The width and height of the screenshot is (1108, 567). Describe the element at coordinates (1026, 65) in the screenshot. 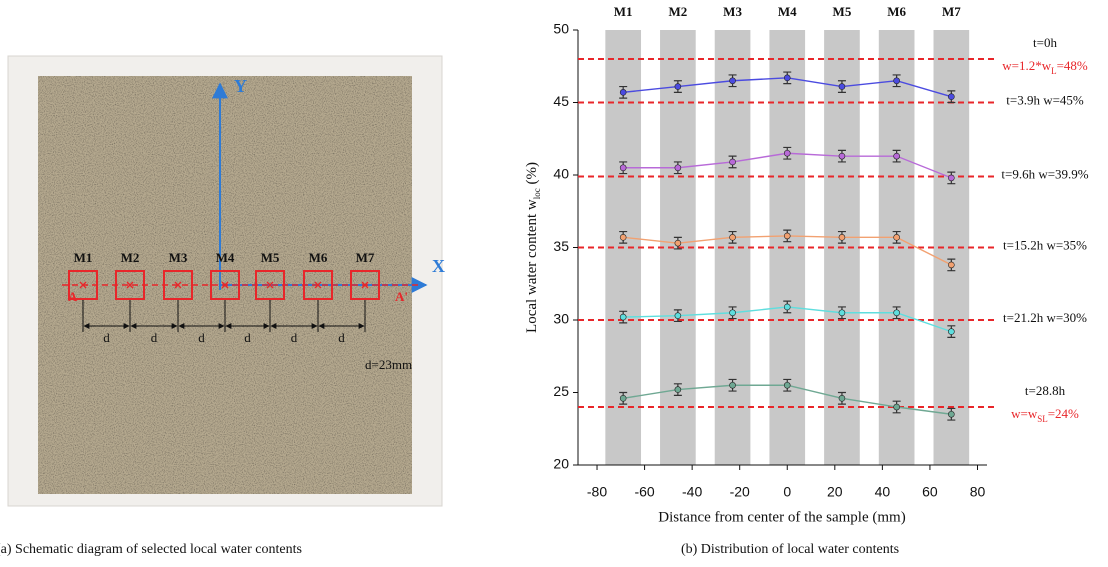

I see `text-part: w=1.2*w` at that location.